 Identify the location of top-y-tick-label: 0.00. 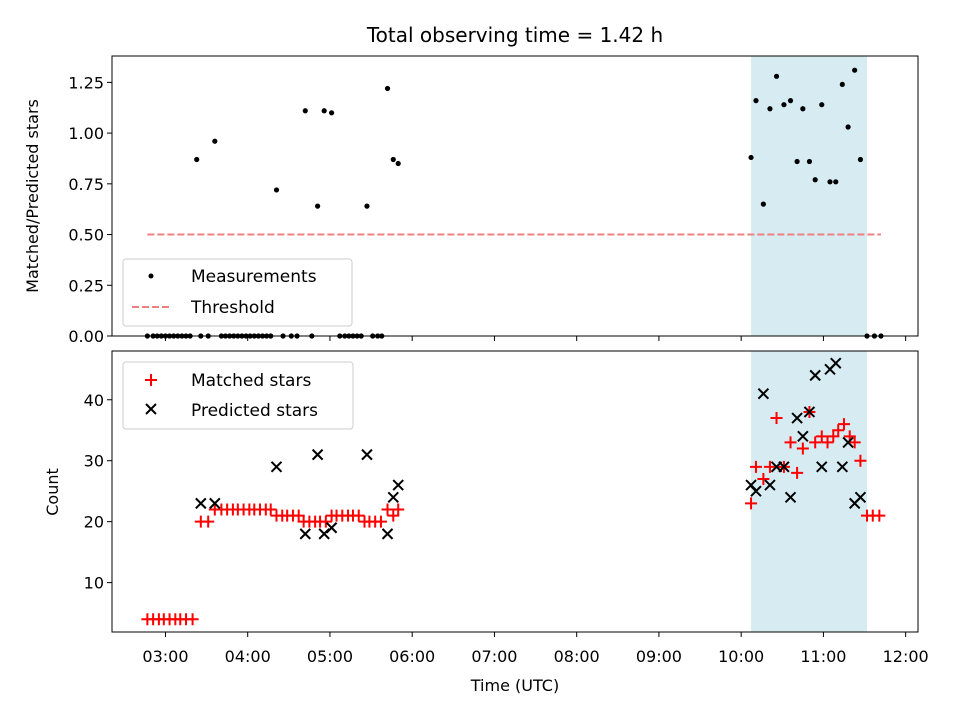
(86, 336).